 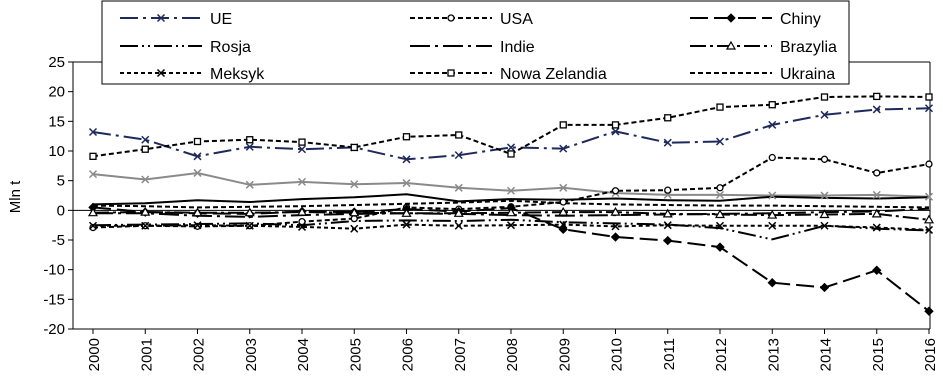 I want to click on x-tick-label: 2011, so click(x=669, y=354).